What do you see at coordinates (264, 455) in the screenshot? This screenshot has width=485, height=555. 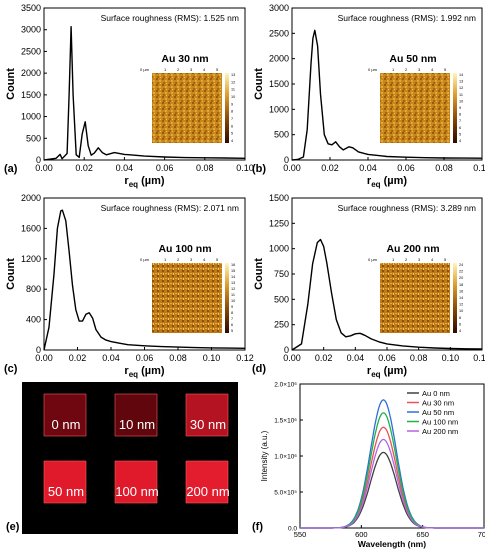 I see `y-axis-label: Intensity (a.u.)` at bounding box center [264, 455].